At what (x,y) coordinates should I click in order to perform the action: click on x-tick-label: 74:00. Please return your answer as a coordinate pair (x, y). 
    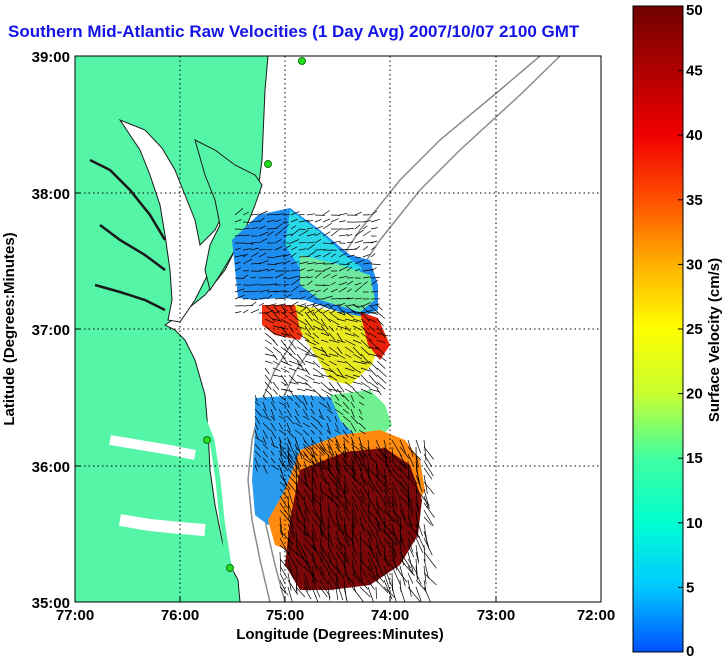
    Looking at the image, I should click on (390, 615).